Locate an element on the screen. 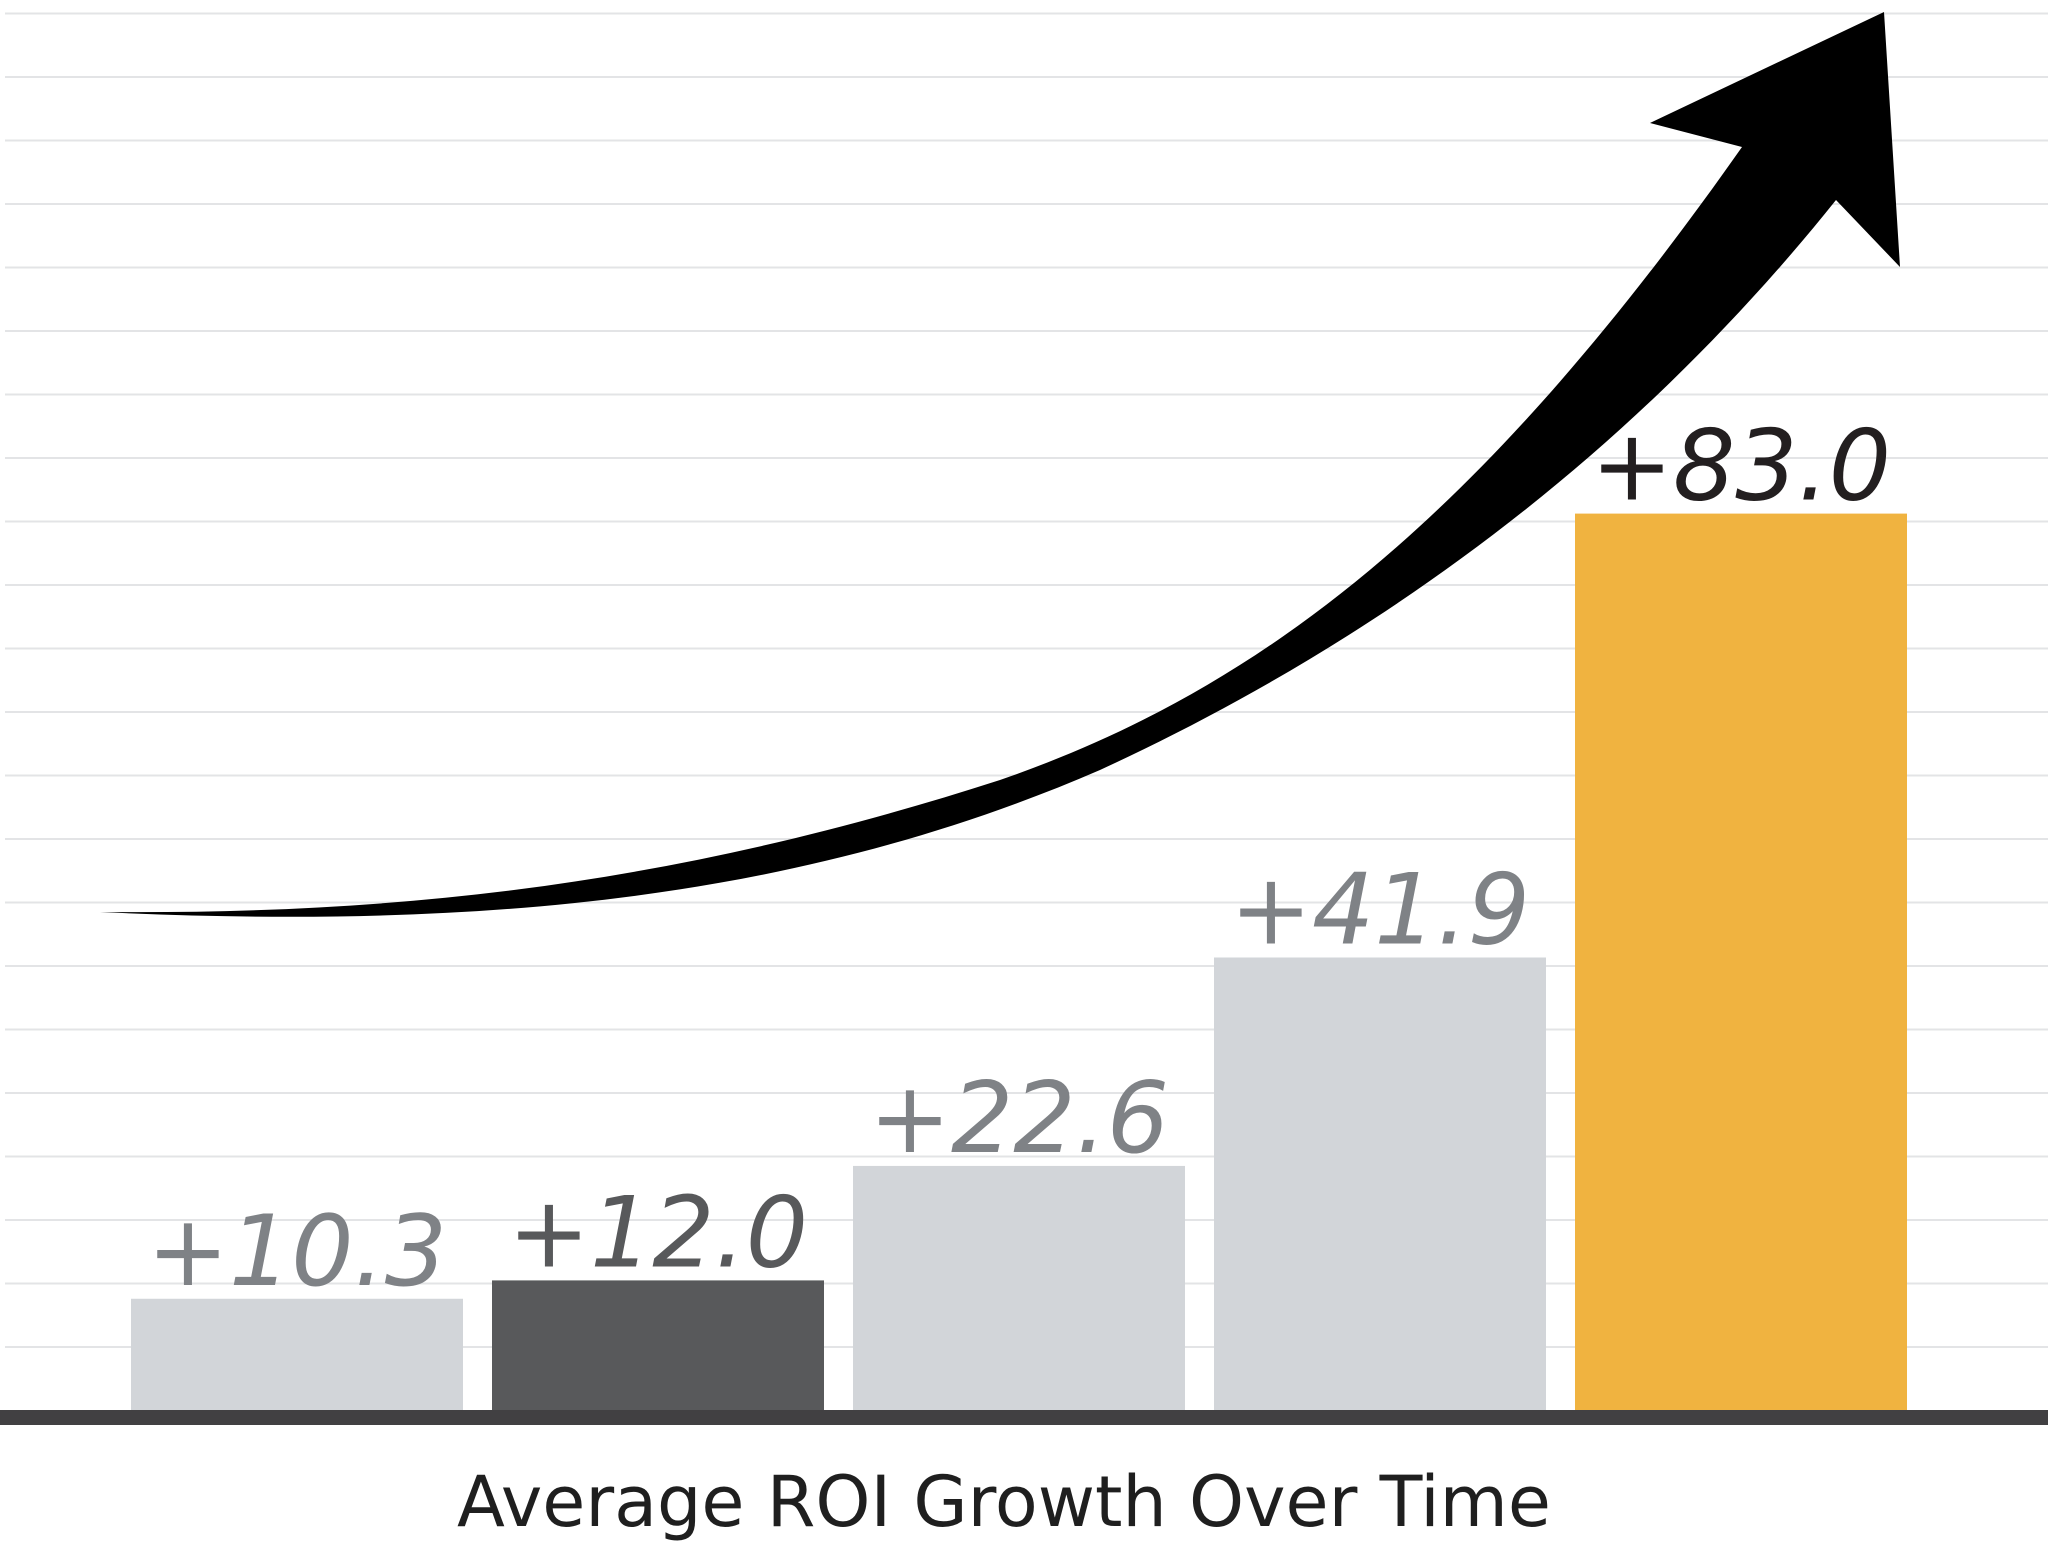 This screenshot has width=2048, height=1547. chart-title: Average ROI Growth Over Time is located at coordinates (1004, 1502).